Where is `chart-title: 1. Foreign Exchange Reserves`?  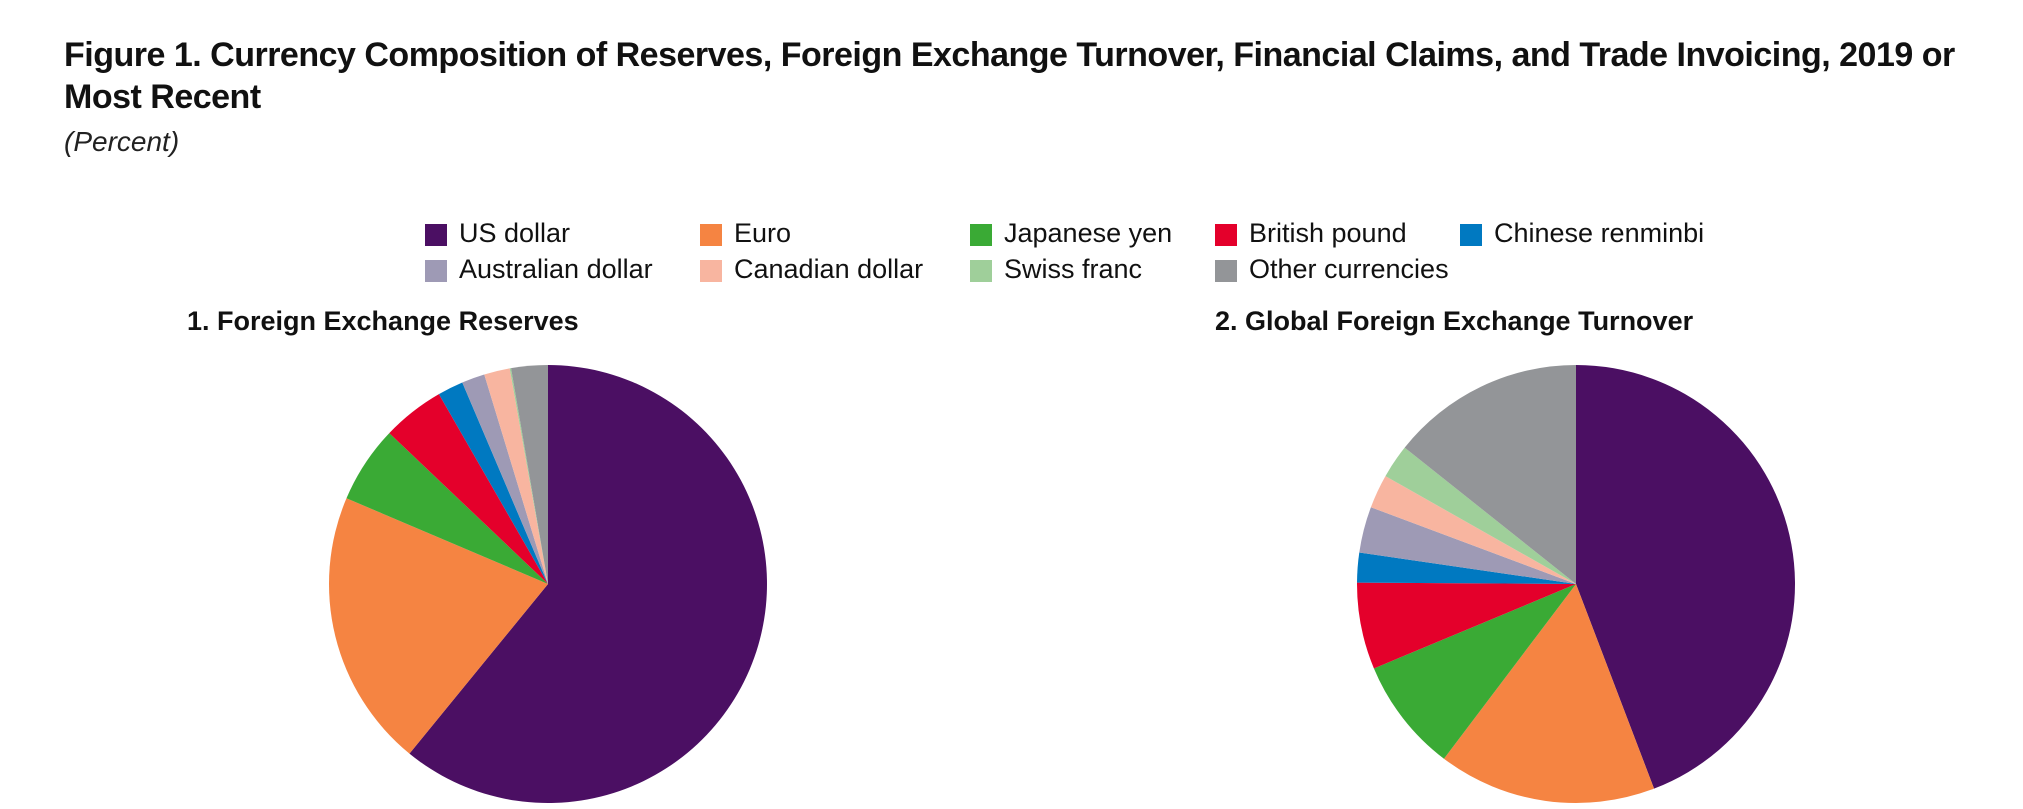 chart-title: 1. Foreign Exchange Reserves is located at coordinates (383, 321).